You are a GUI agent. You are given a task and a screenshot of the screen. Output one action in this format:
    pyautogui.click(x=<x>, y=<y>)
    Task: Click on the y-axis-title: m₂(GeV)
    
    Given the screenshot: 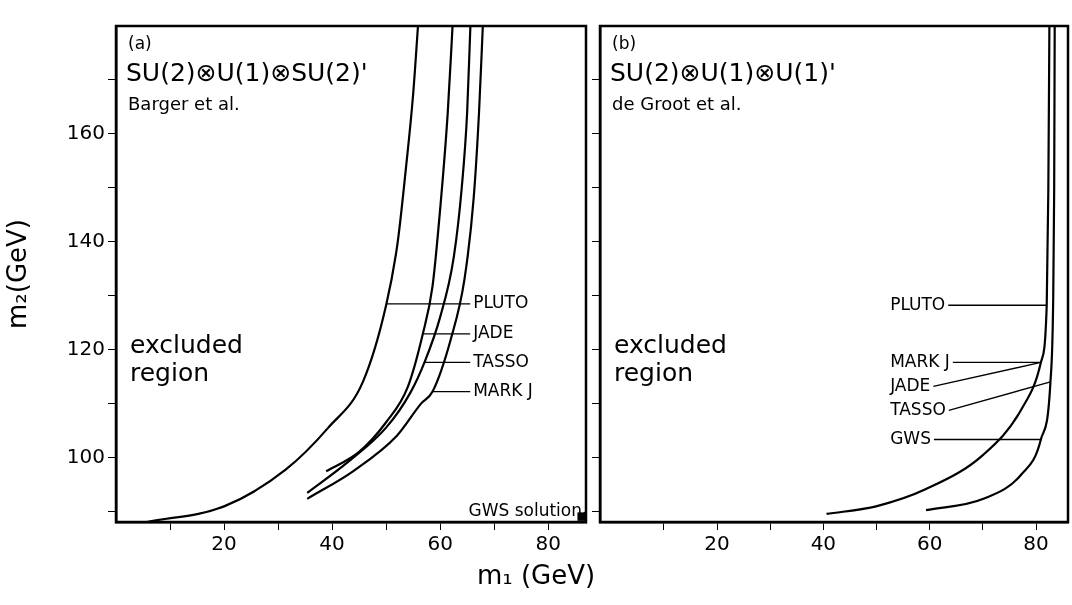 What is the action you would take?
    pyautogui.click(x=17, y=274)
    